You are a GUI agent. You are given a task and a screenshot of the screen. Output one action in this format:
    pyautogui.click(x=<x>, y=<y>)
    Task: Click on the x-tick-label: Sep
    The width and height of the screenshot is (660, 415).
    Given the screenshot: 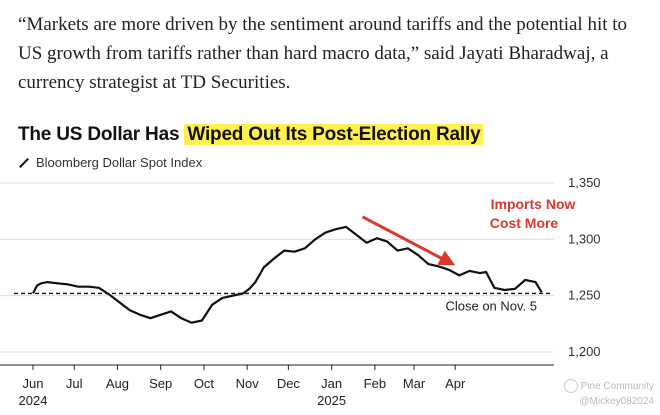 What is the action you would take?
    pyautogui.click(x=160, y=383)
    